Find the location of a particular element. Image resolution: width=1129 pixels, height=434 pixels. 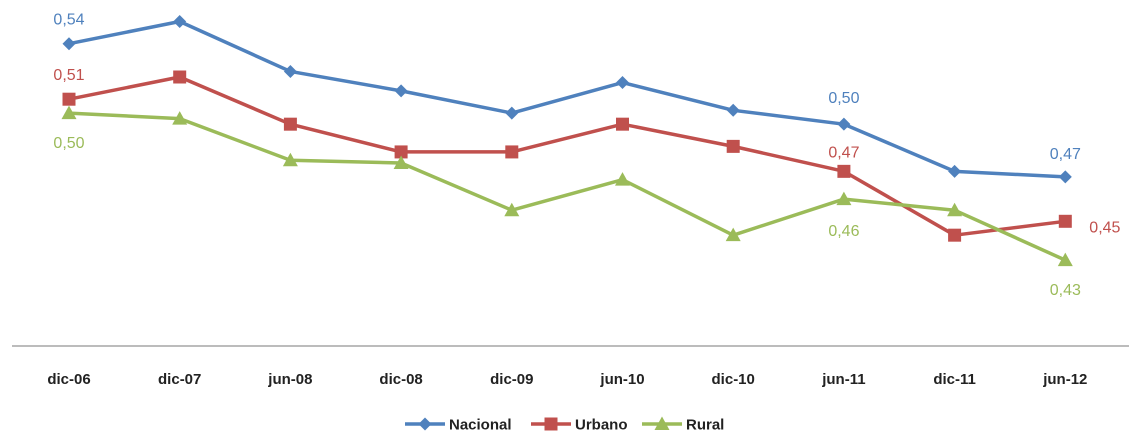

x-tick-label: jun-12 is located at coordinates (1064, 379).